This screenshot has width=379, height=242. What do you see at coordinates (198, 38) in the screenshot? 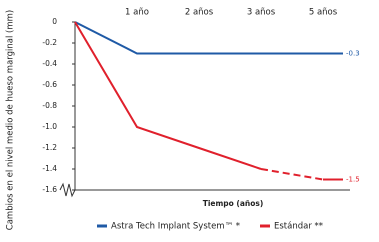
I see `line` at bounding box center [198, 38].